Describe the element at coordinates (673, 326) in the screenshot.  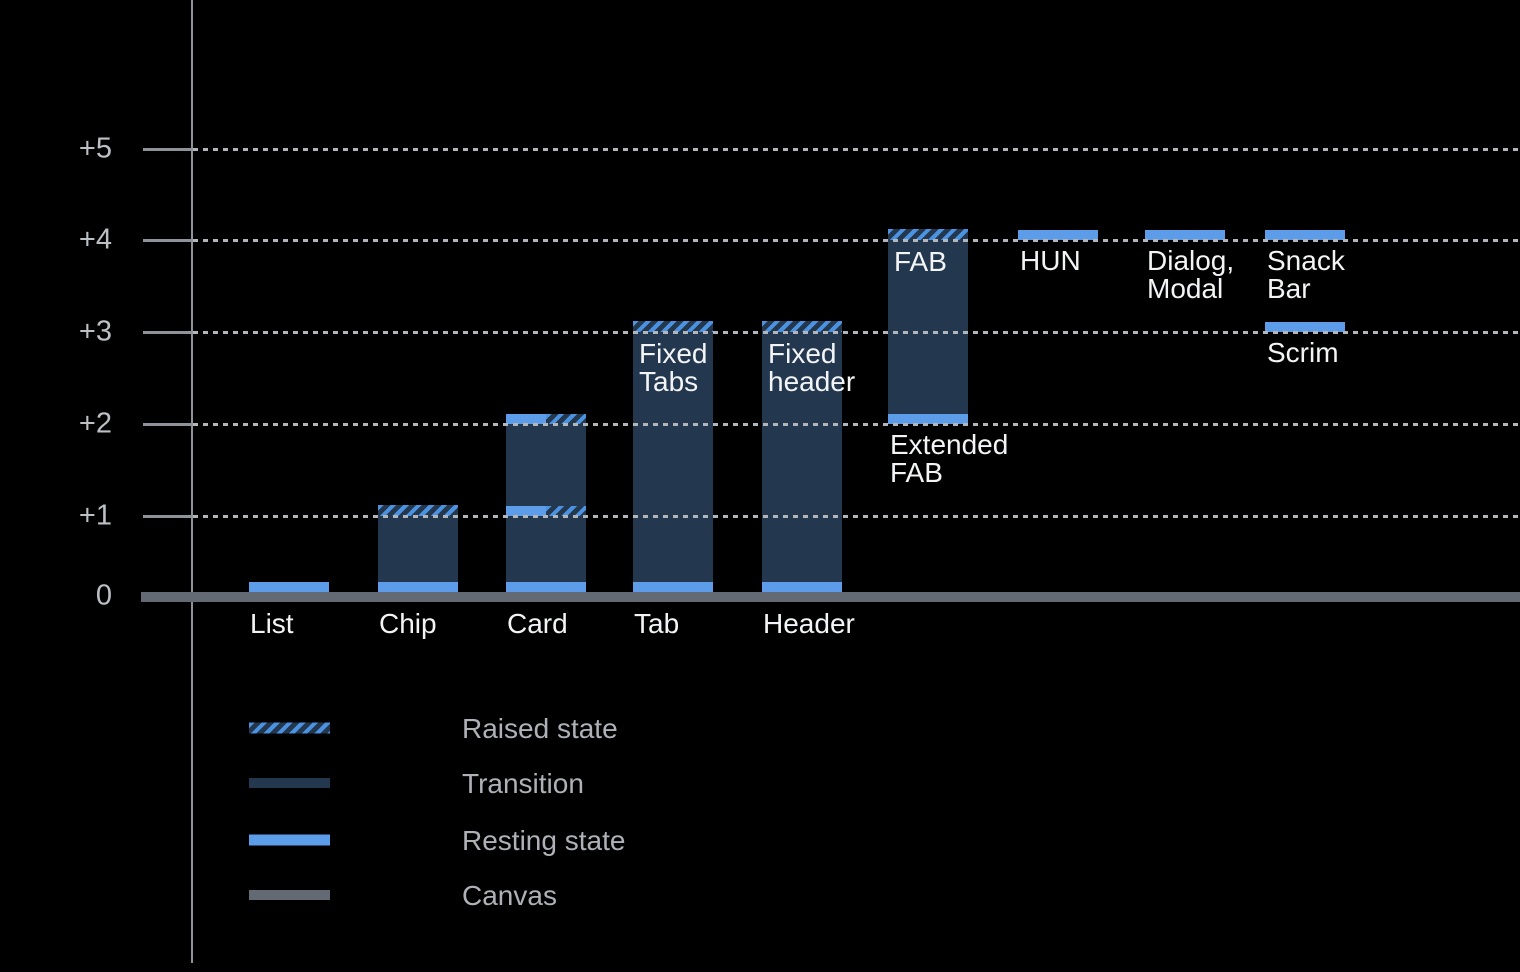
I see `bar-tab-raised-state` at that location.